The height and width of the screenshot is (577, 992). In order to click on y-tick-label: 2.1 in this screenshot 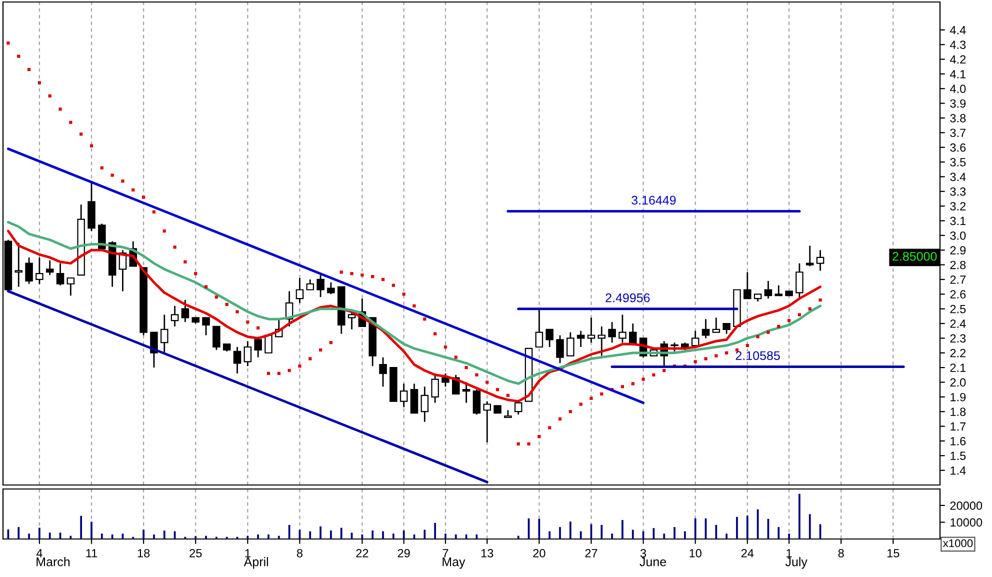, I will do `click(958, 368)`.